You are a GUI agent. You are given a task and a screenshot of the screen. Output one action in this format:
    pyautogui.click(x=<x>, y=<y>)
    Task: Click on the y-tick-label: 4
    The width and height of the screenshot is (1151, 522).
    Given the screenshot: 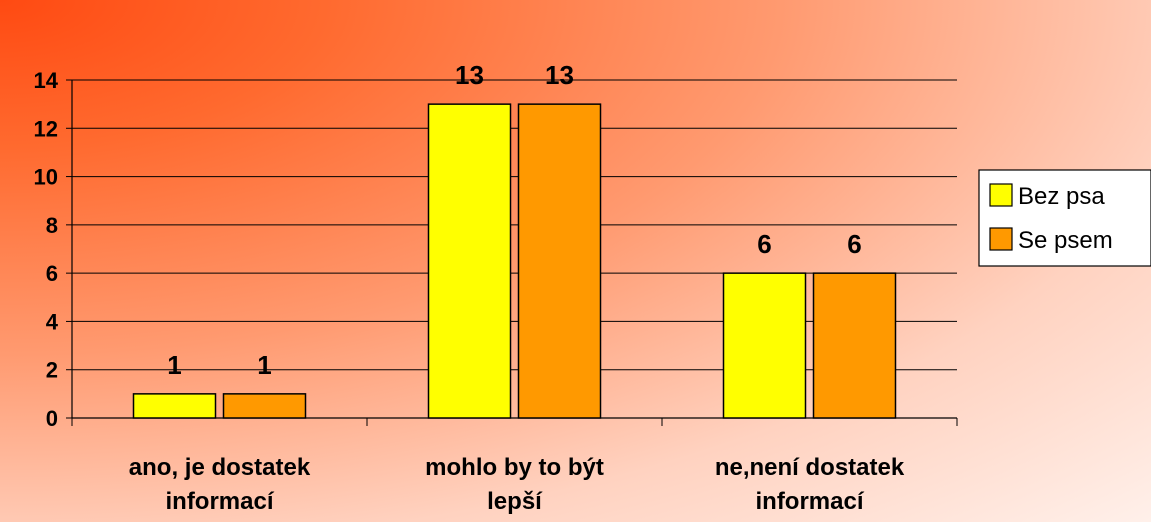 What is the action you would take?
    pyautogui.click(x=52, y=321)
    